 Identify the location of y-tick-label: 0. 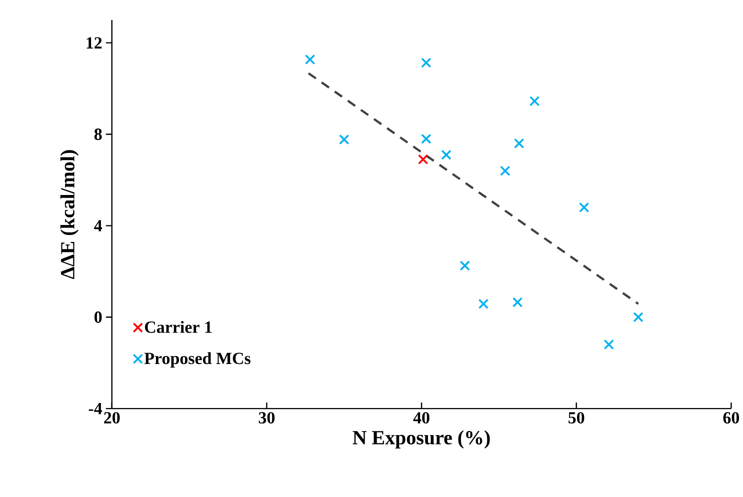
(98, 317).